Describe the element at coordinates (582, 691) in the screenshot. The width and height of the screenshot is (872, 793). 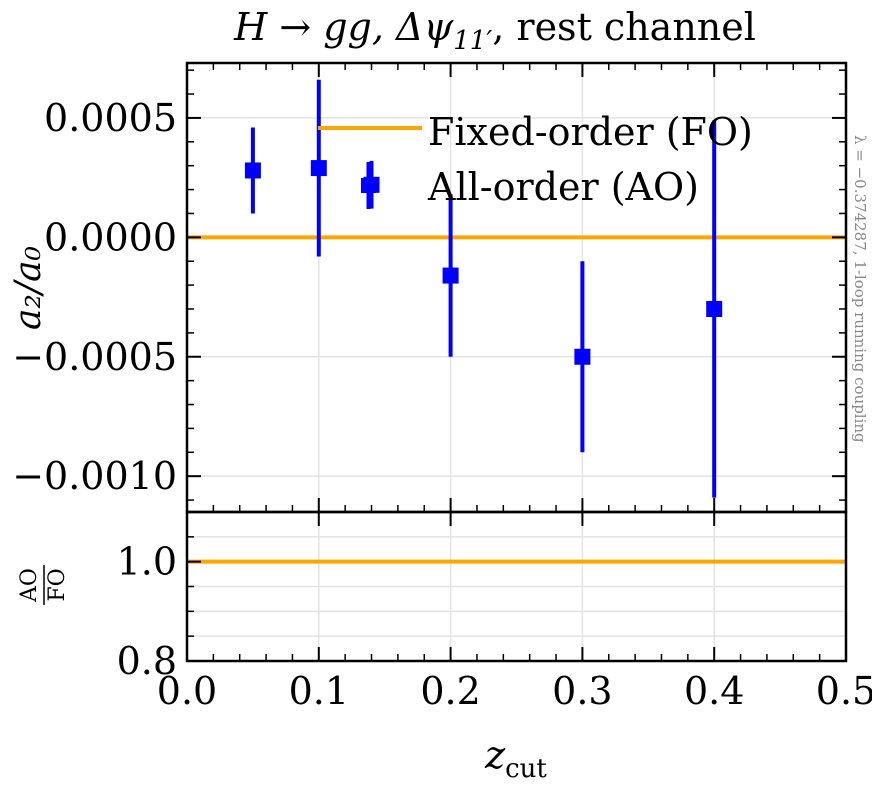
I see `x-tick-label: 0.3` at that location.